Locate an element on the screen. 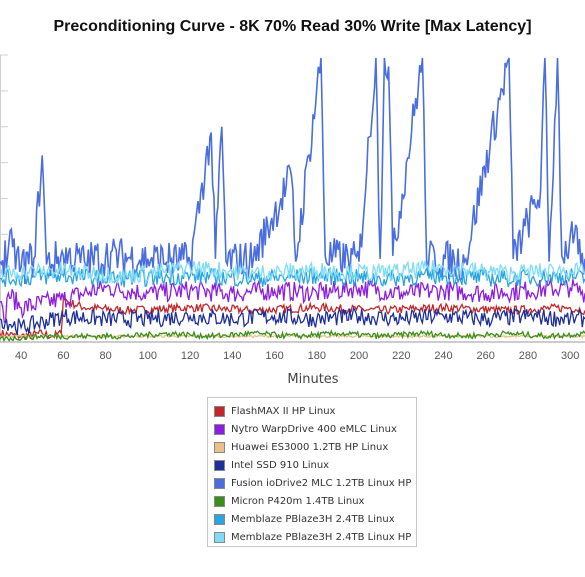  legend-label: Nytro WarpDrive 400 eMLC Linux is located at coordinates (314, 429).